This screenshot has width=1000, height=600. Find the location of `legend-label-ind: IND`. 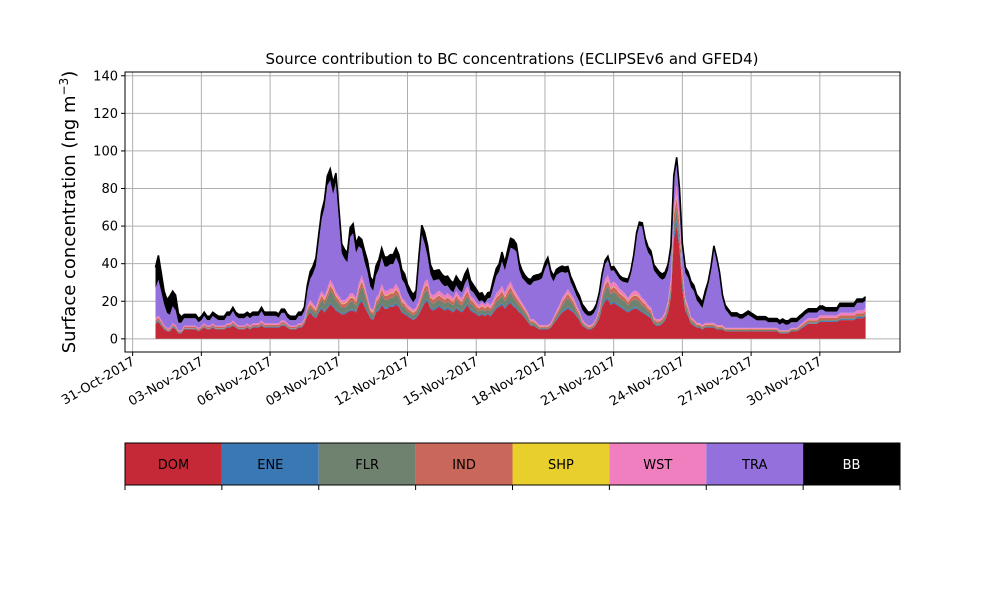

legend-label-ind: IND is located at coordinates (464, 465).